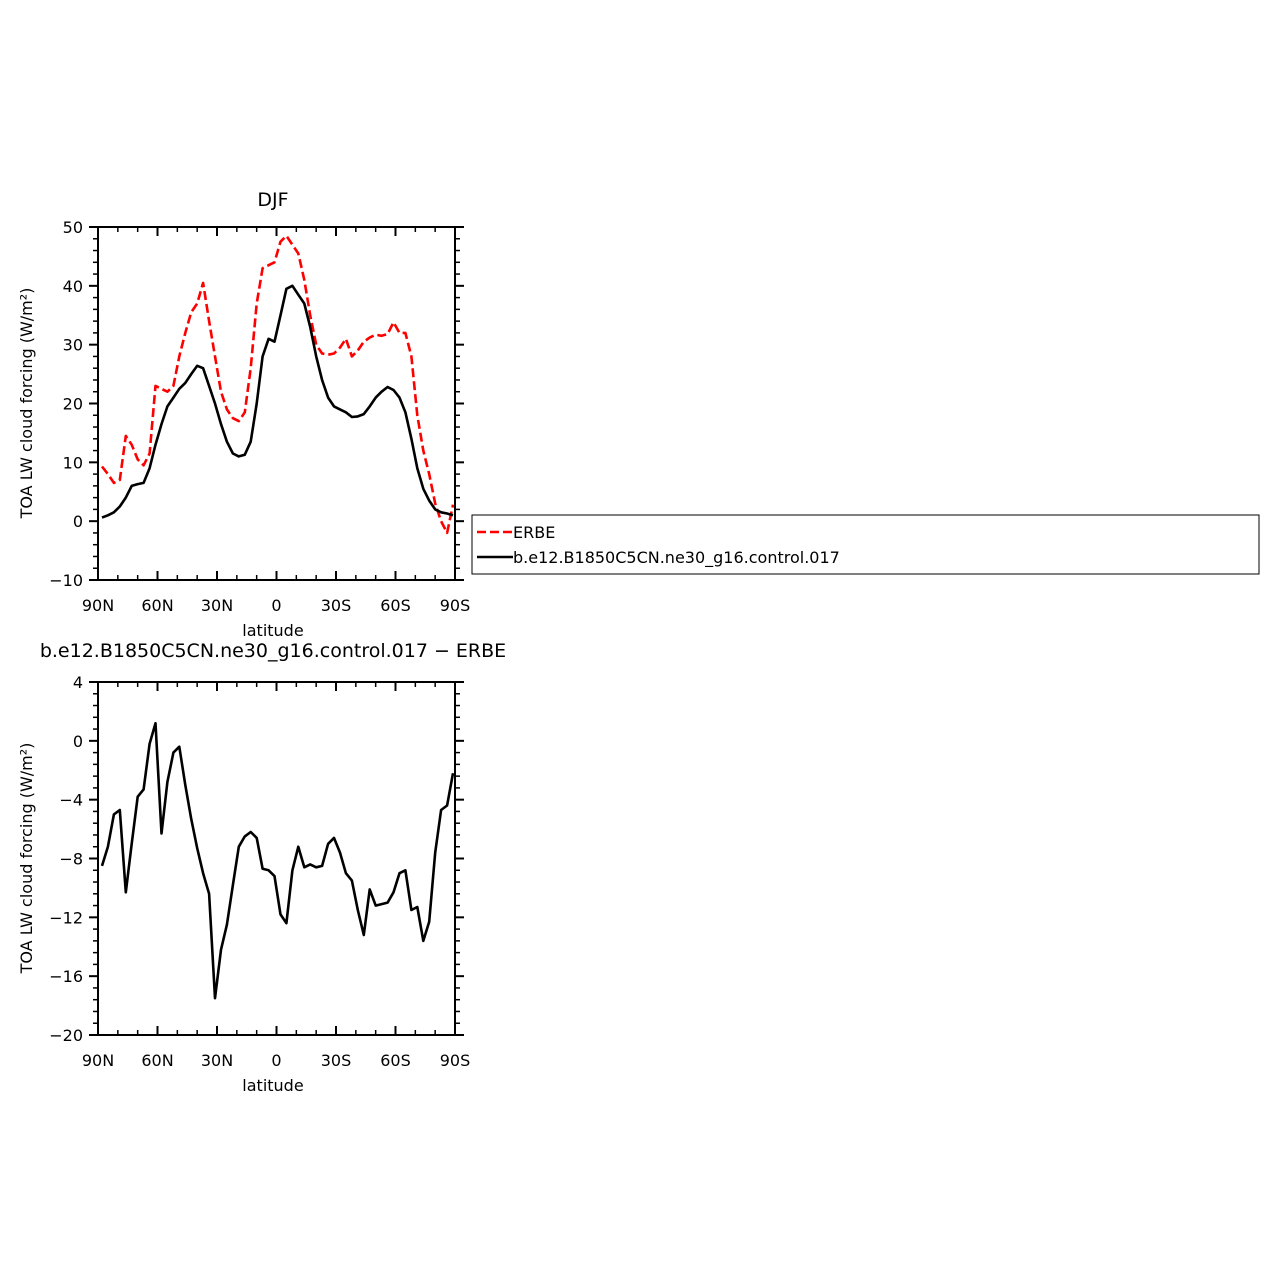  What do you see at coordinates (66, 580) in the screenshot?
I see `y-tick-label: −10` at bounding box center [66, 580].